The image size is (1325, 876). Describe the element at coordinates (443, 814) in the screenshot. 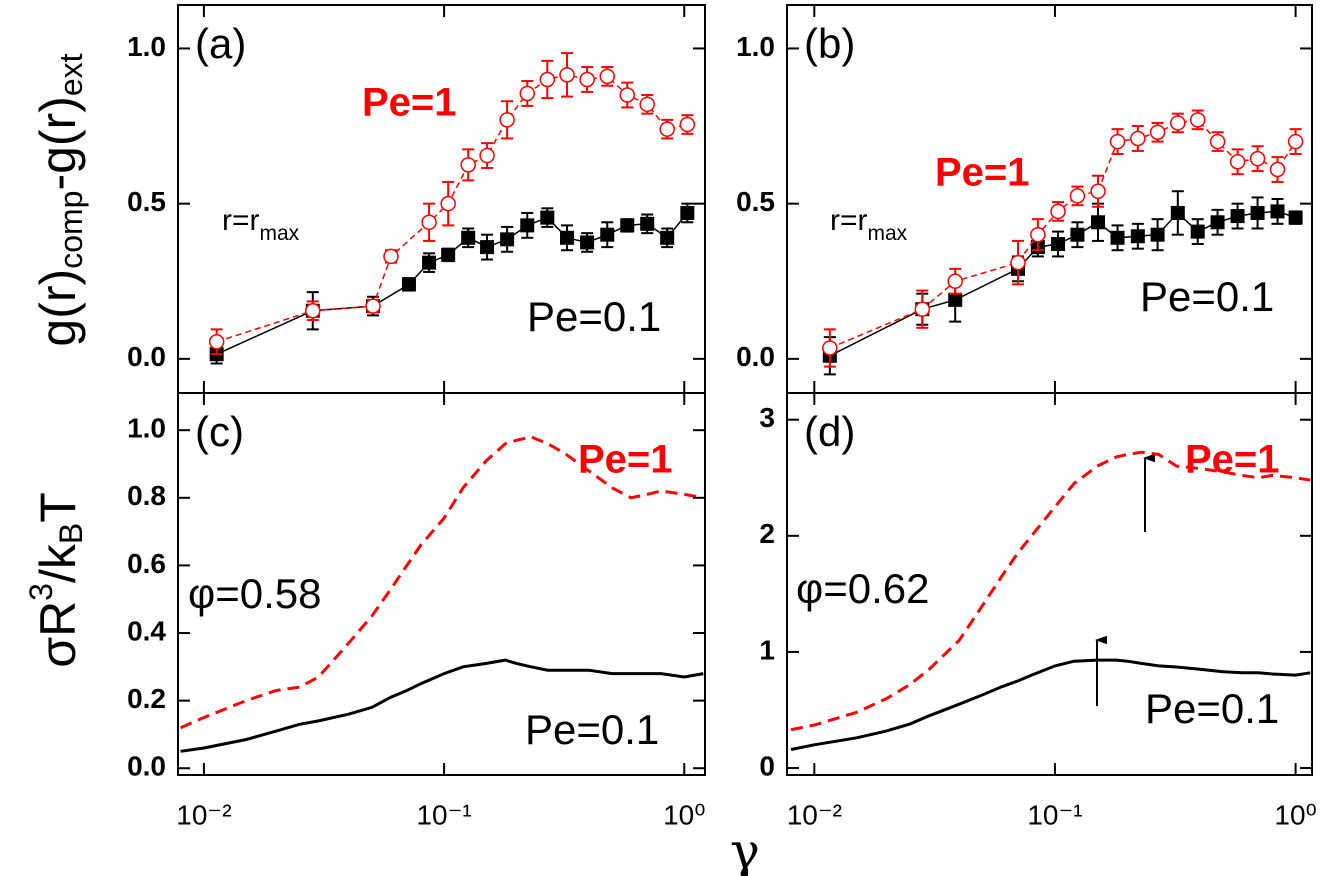

I see `x-tick-label: 10⁻¹` at that location.